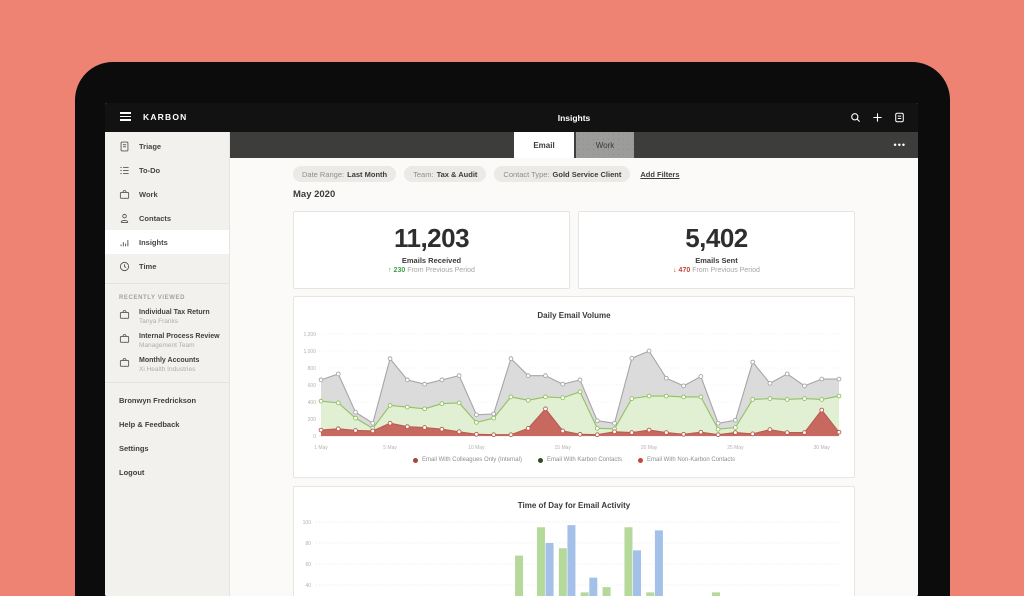  Describe the element at coordinates (132, 472) in the screenshot. I see `logout-link: Logout` at that location.